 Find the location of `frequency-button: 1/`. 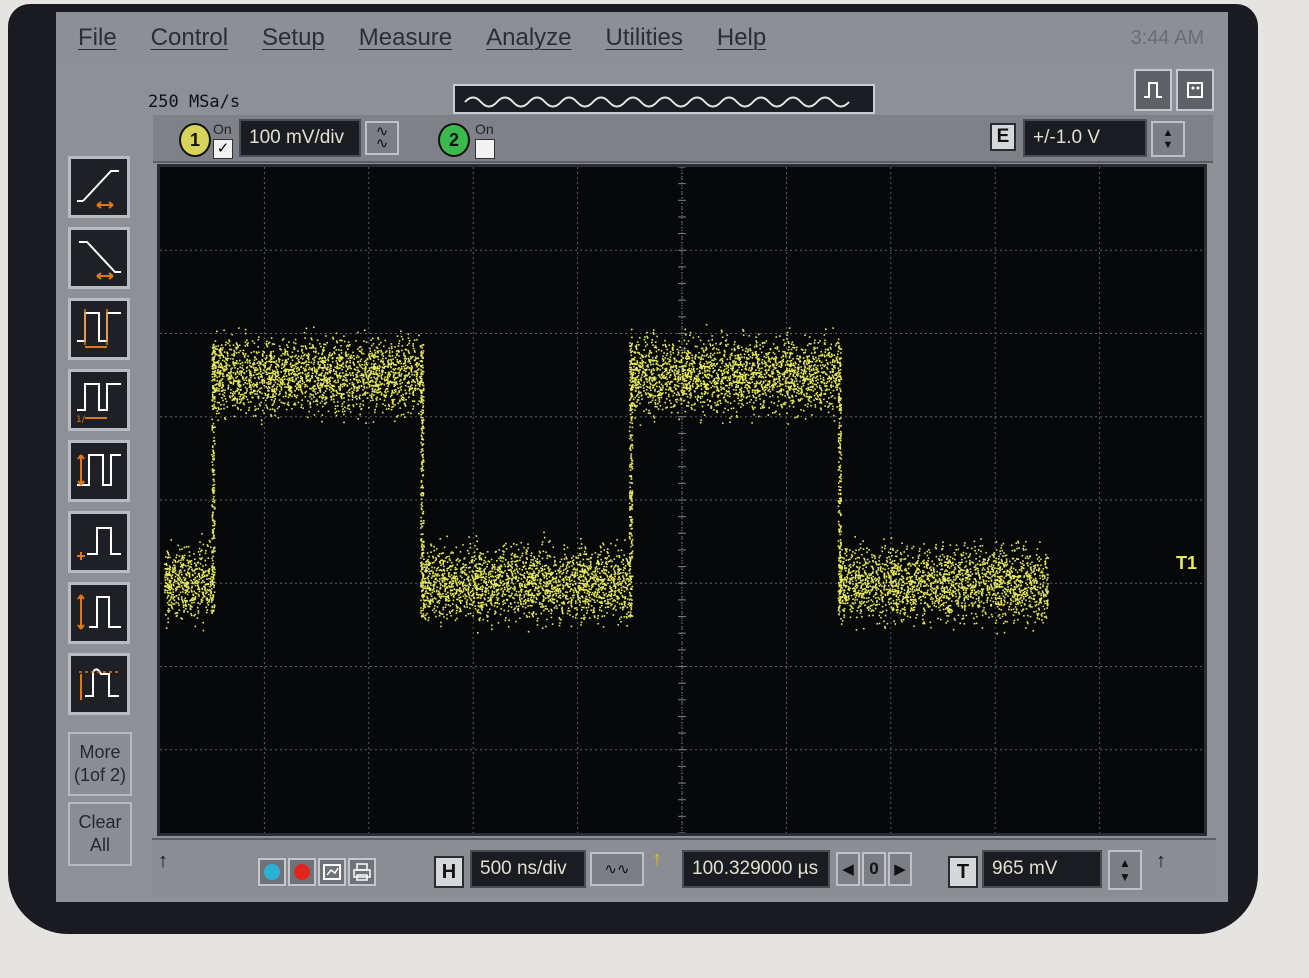

frequency-button: 1/ is located at coordinates (99, 400).